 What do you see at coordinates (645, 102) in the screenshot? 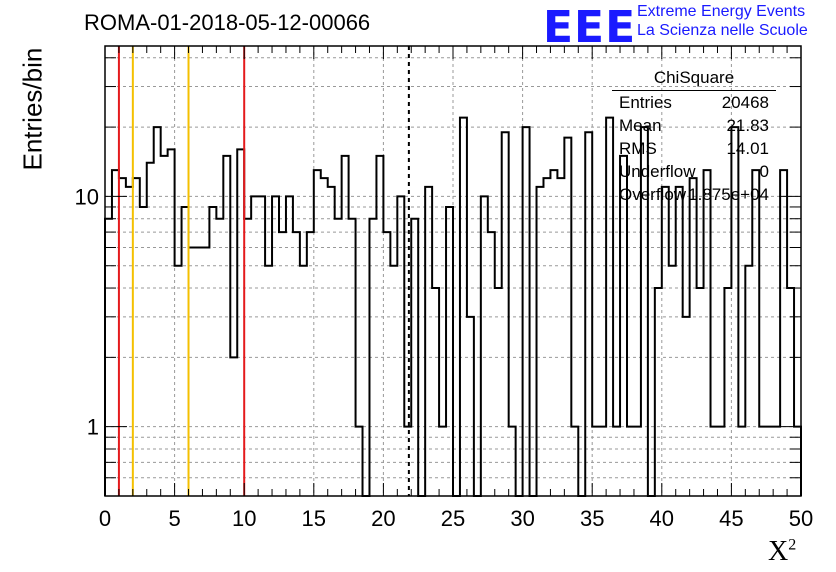
I see `stat-label: Entries` at bounding box center [645, 102].